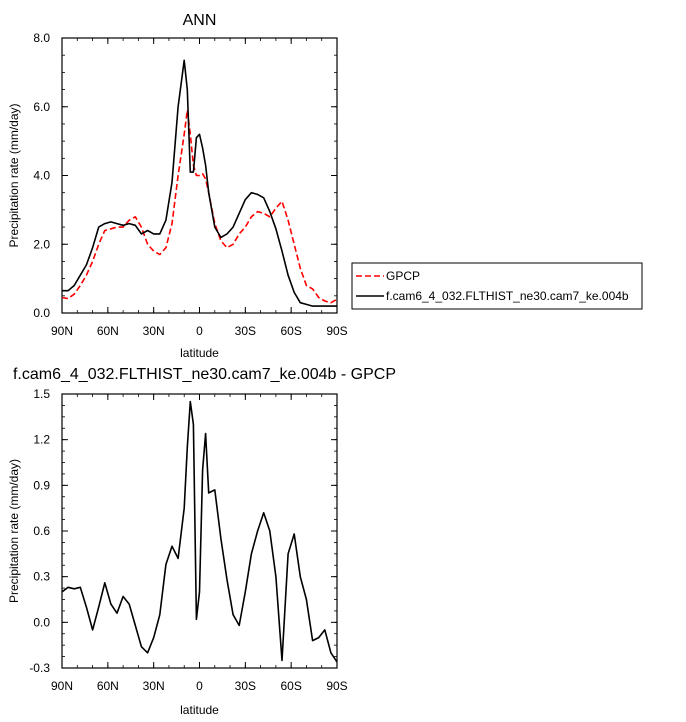  Describe the element at coordinates (41, 38) in the screenshot. I see `y-tick-label: 8.0` at that location.